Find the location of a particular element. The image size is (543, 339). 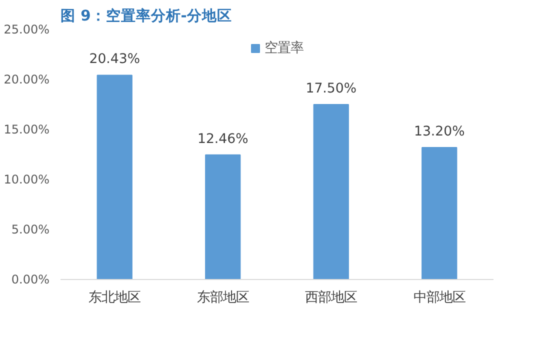

y-tick-label: 5.00% is located at coordinates (30, 229).